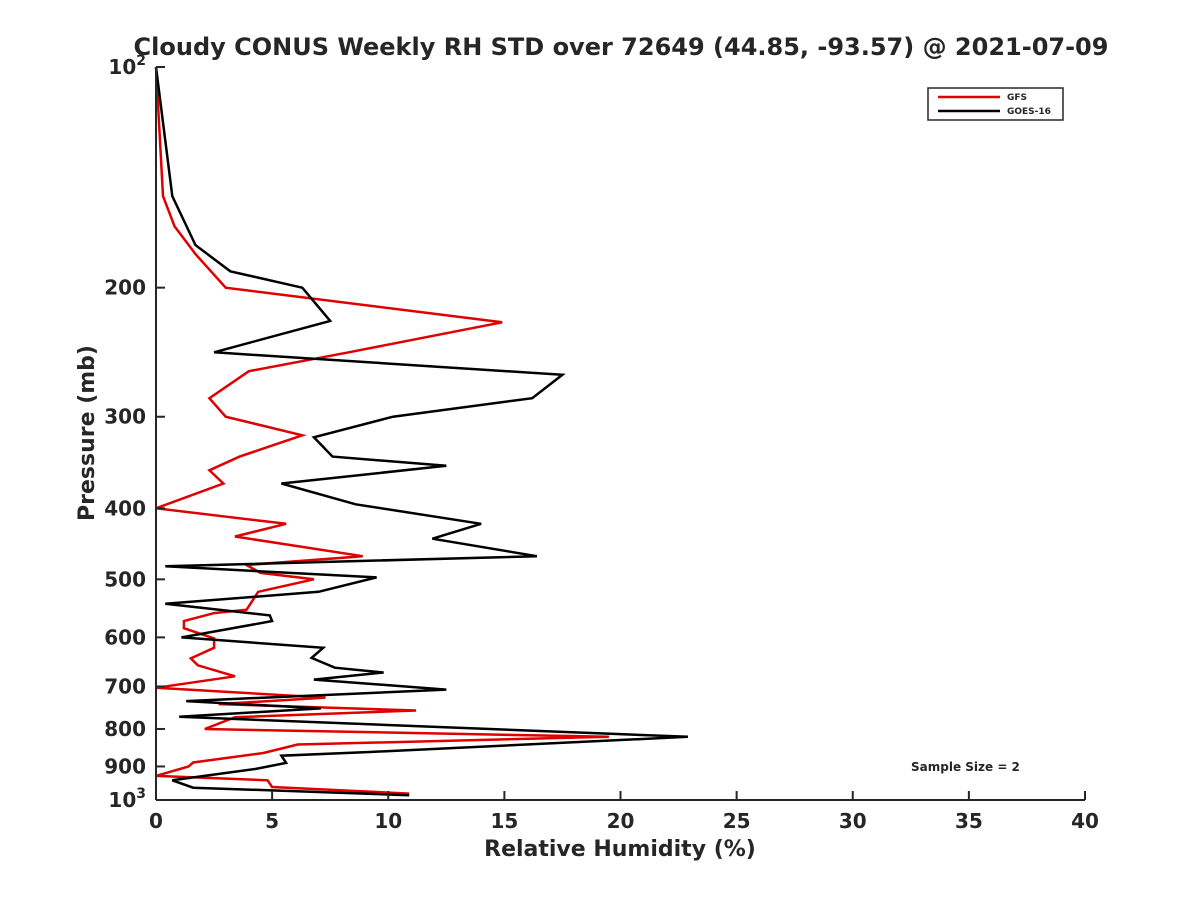  I want to click on y-tick-label: 10³, so click(127, 799).